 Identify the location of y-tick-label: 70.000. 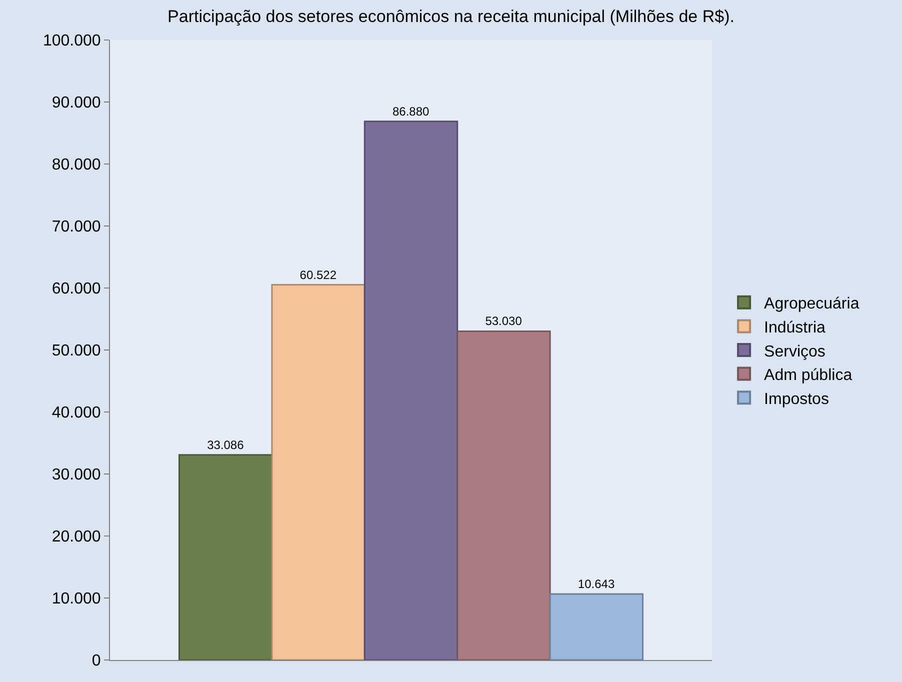
(76, 227).